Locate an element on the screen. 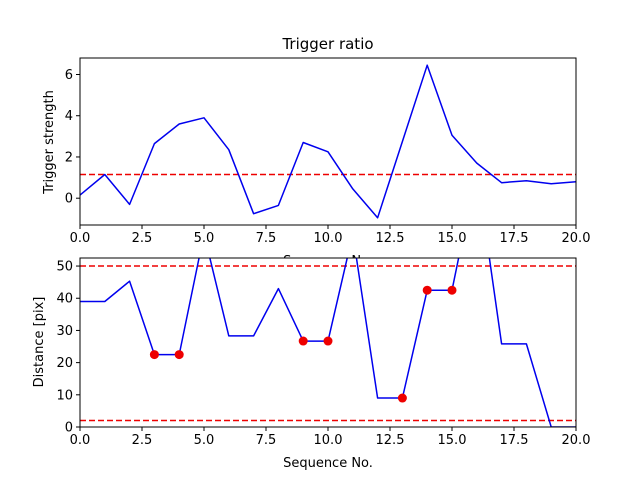 The height and width of the screenshot is (480, 640). y-tick-label: 10 is located at coordinates (64, 395).